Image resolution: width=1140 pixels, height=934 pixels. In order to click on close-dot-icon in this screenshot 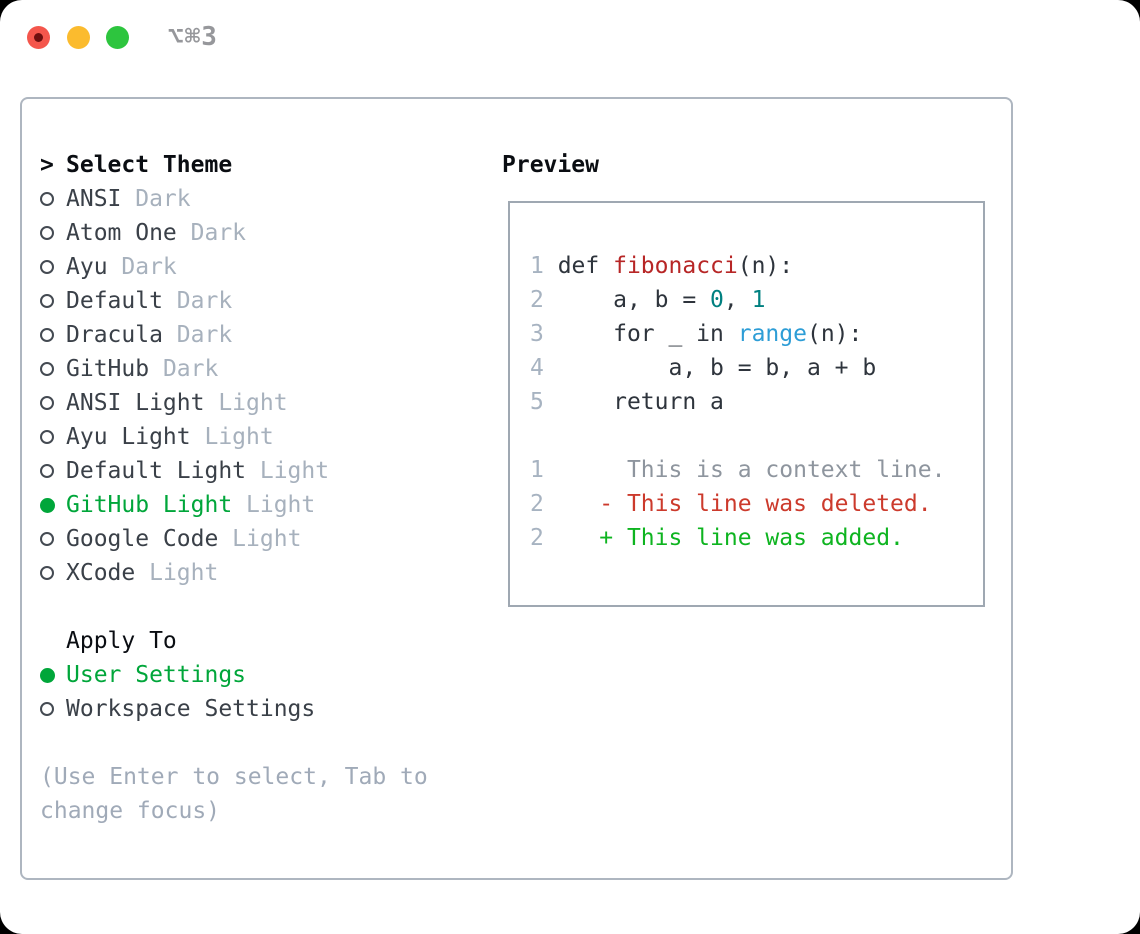, I will do `click(38, 37)`.